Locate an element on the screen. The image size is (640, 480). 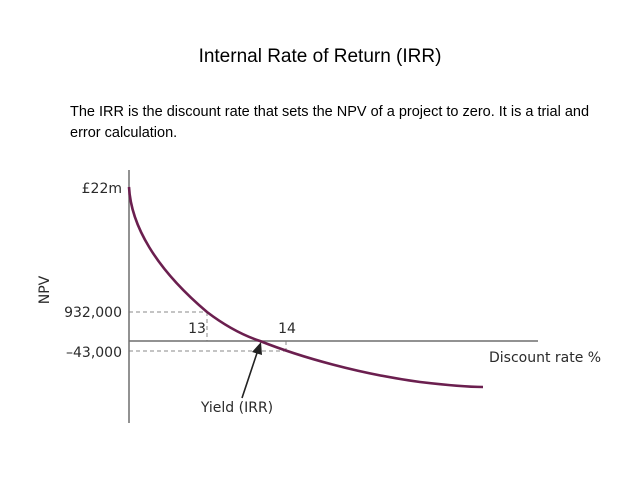
y-tick-22m: £22m is located at coordinates (102, 189).